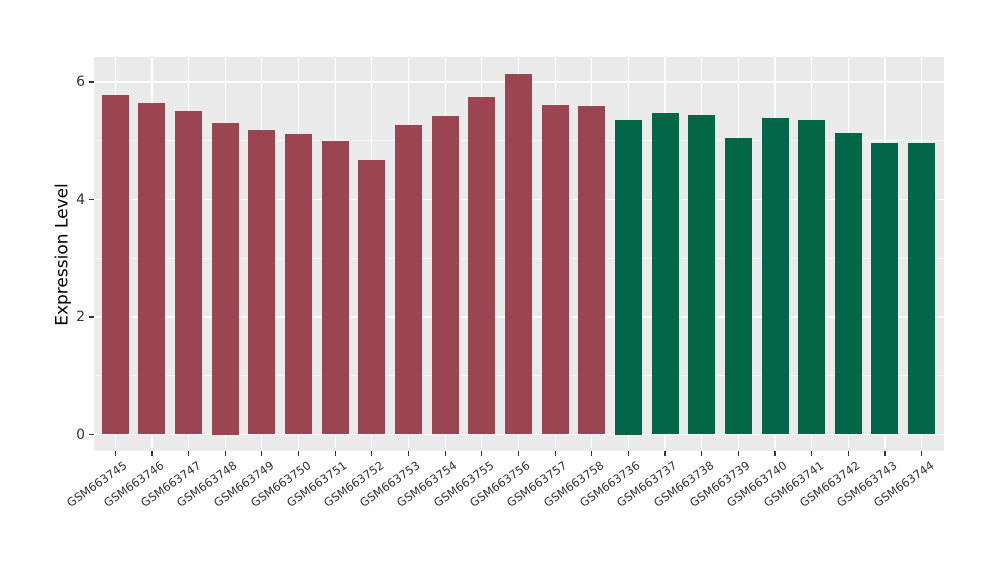 The image size is (1000, 580). I want to click on bar-GSM663742, so click(848, 283).